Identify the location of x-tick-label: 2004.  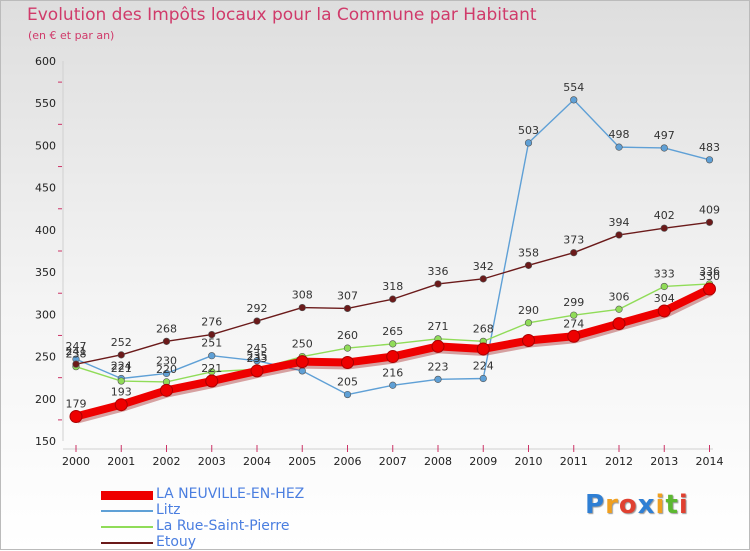
(257, 461).